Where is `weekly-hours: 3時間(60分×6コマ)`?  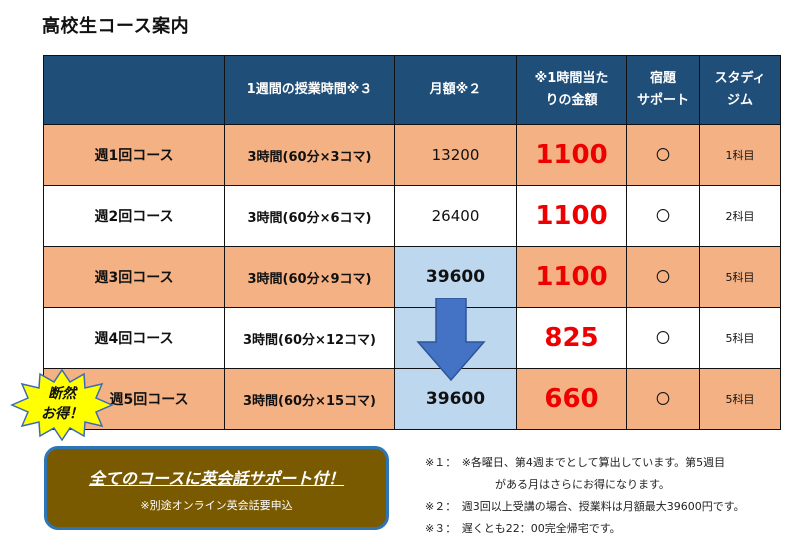
weekly-hours: 3時間(60分×6コマ) is located at coordinates (309, 216).